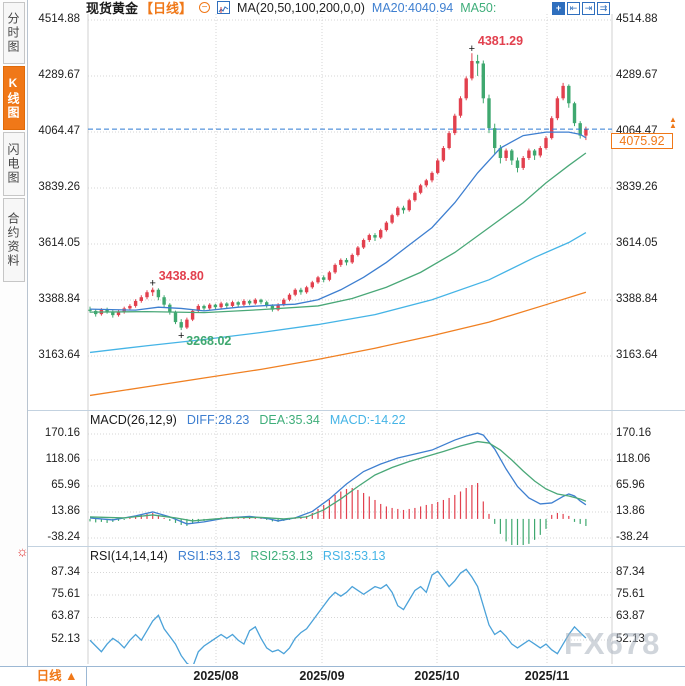 This screenshot has width=685, height=686. Describe the element at coordinates (13, 33) in the screenshot. I see `sidebar-item-time-chart: 分时图` at that location.